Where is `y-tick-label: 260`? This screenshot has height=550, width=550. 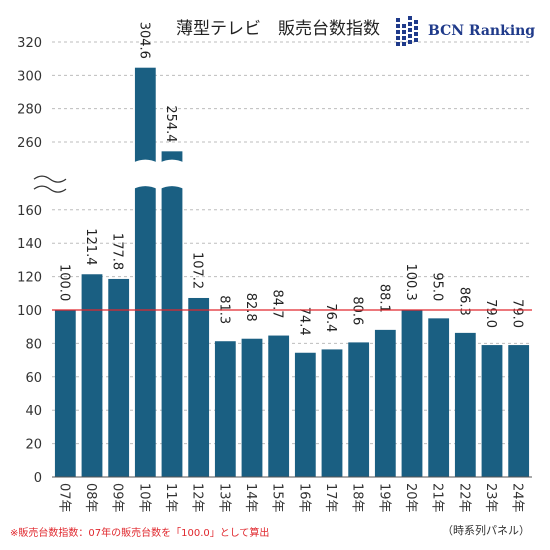 y-tick-label: 260 is located at coordinates (29, 143).